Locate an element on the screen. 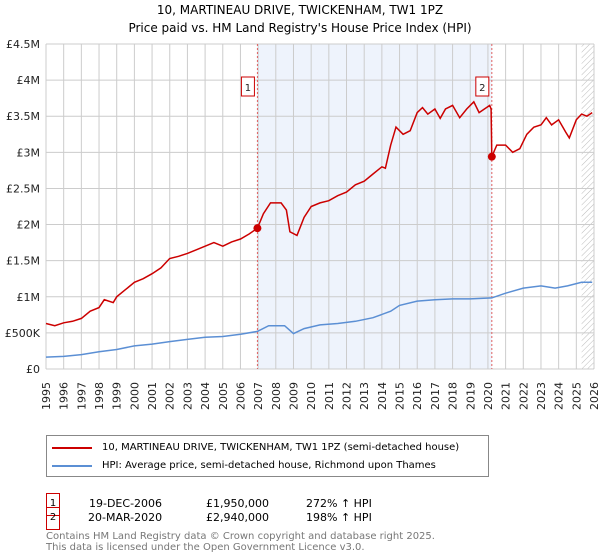  y-tick-label: £2M is located at coordinates (29, 225).